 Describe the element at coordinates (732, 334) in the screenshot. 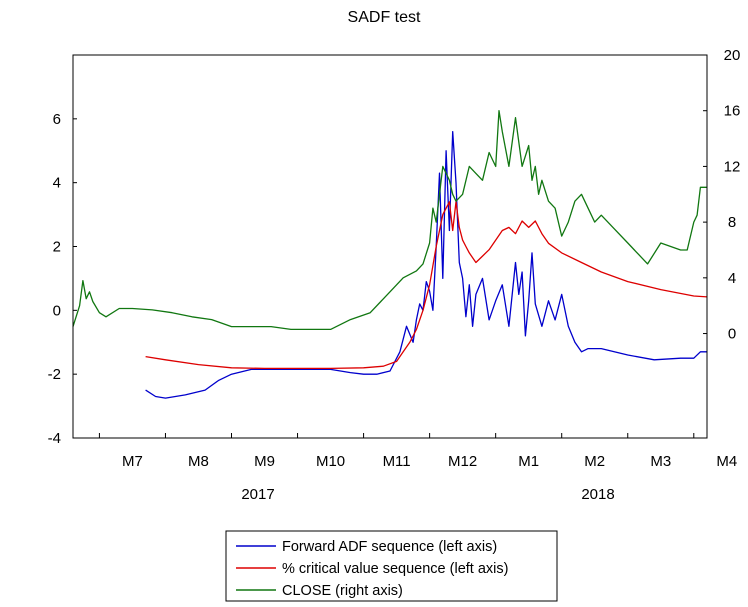

I see `right-axis-tick-label: 0` at that location.